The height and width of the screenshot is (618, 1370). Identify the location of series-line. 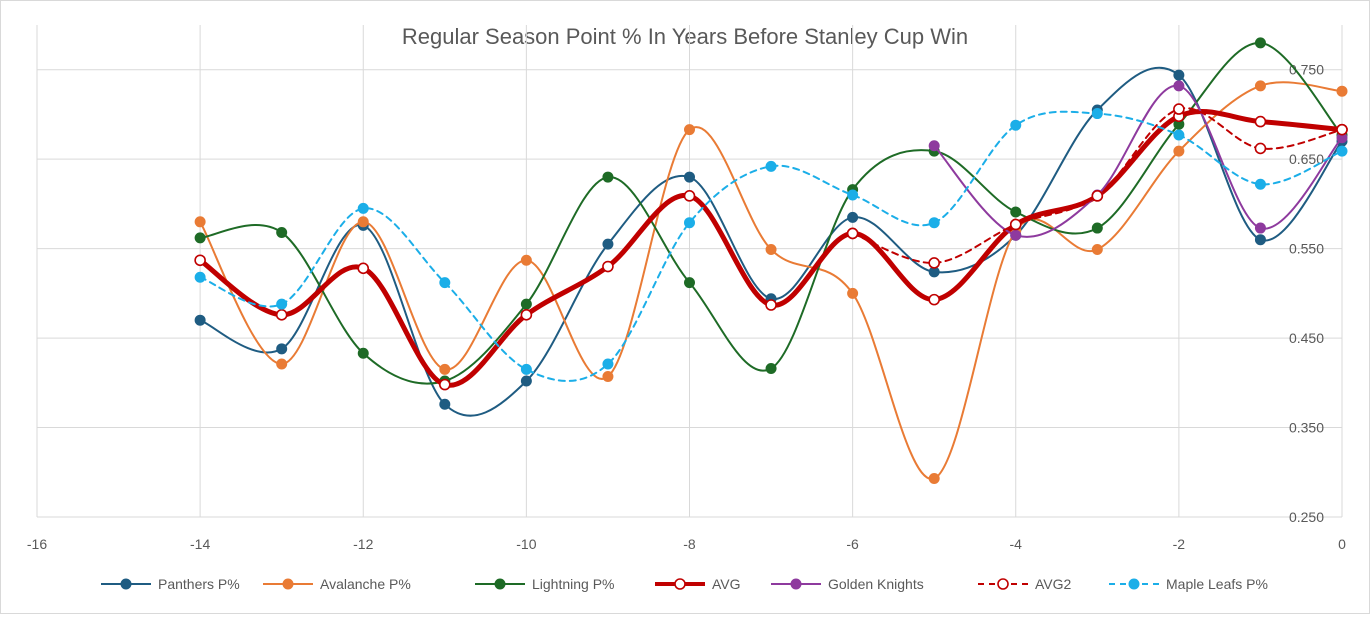
(1138, 161).